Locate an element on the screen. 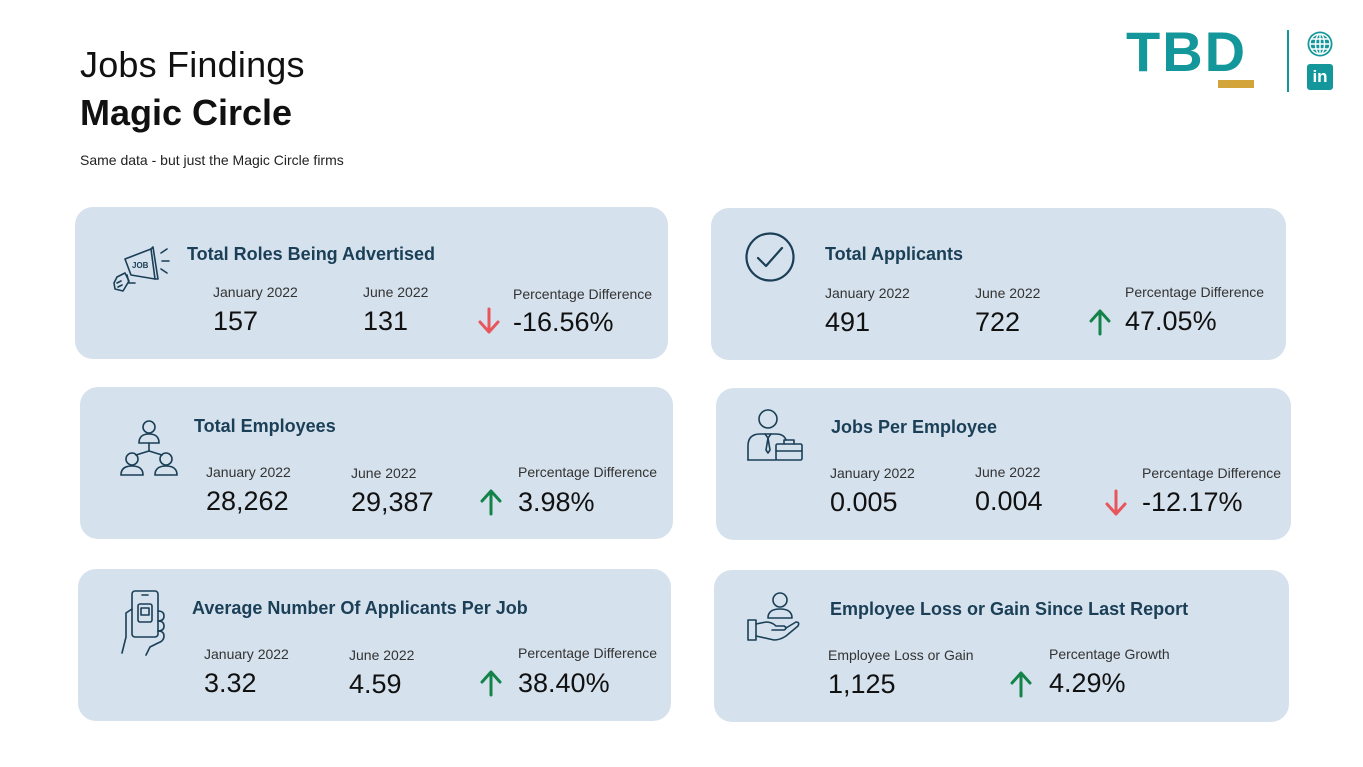 This screenshot has width=1363, height=767. col3-value: 3.98% is located at coordinates (556, 502).